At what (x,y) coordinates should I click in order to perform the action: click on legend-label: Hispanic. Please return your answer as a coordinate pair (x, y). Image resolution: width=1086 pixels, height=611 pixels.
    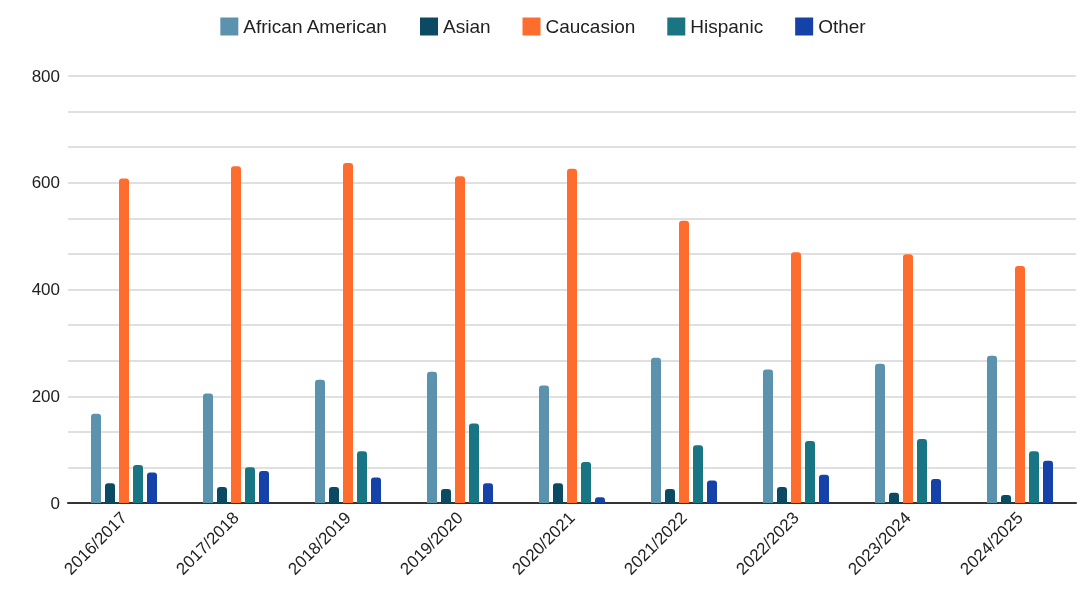
    Looking at the image, I should click on (727, 26).